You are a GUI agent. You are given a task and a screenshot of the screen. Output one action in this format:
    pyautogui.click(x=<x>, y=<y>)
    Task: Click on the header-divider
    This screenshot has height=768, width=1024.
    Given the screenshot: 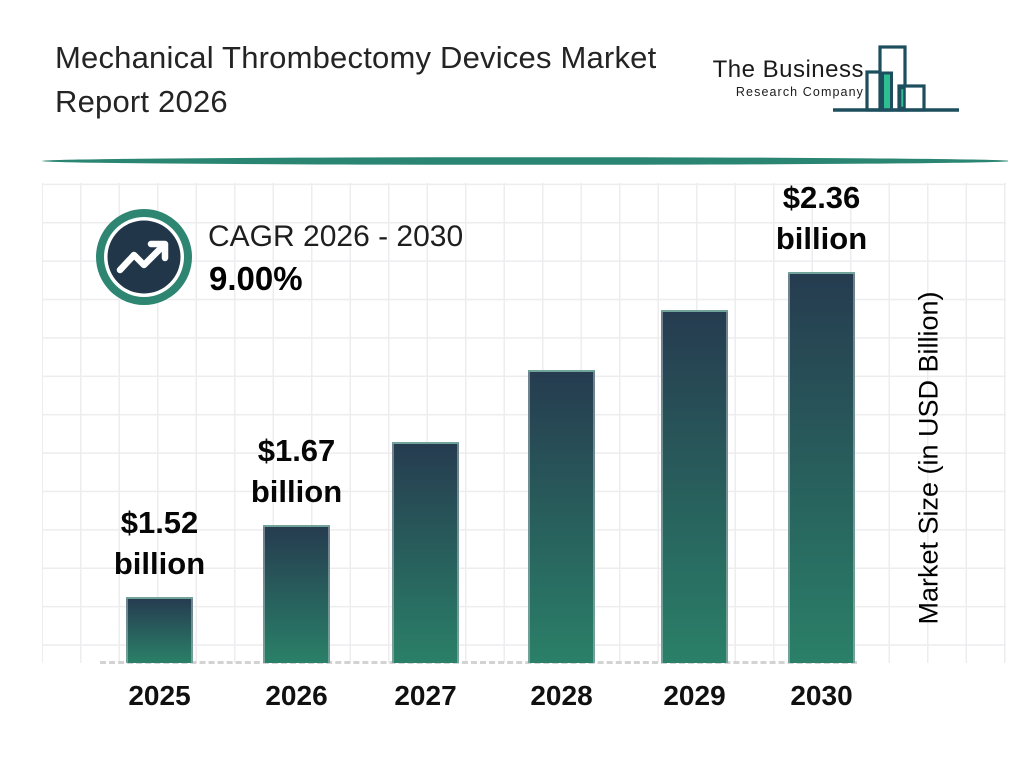 What is the action you would take?
    pyautogui.click(x=525, y=161)
    